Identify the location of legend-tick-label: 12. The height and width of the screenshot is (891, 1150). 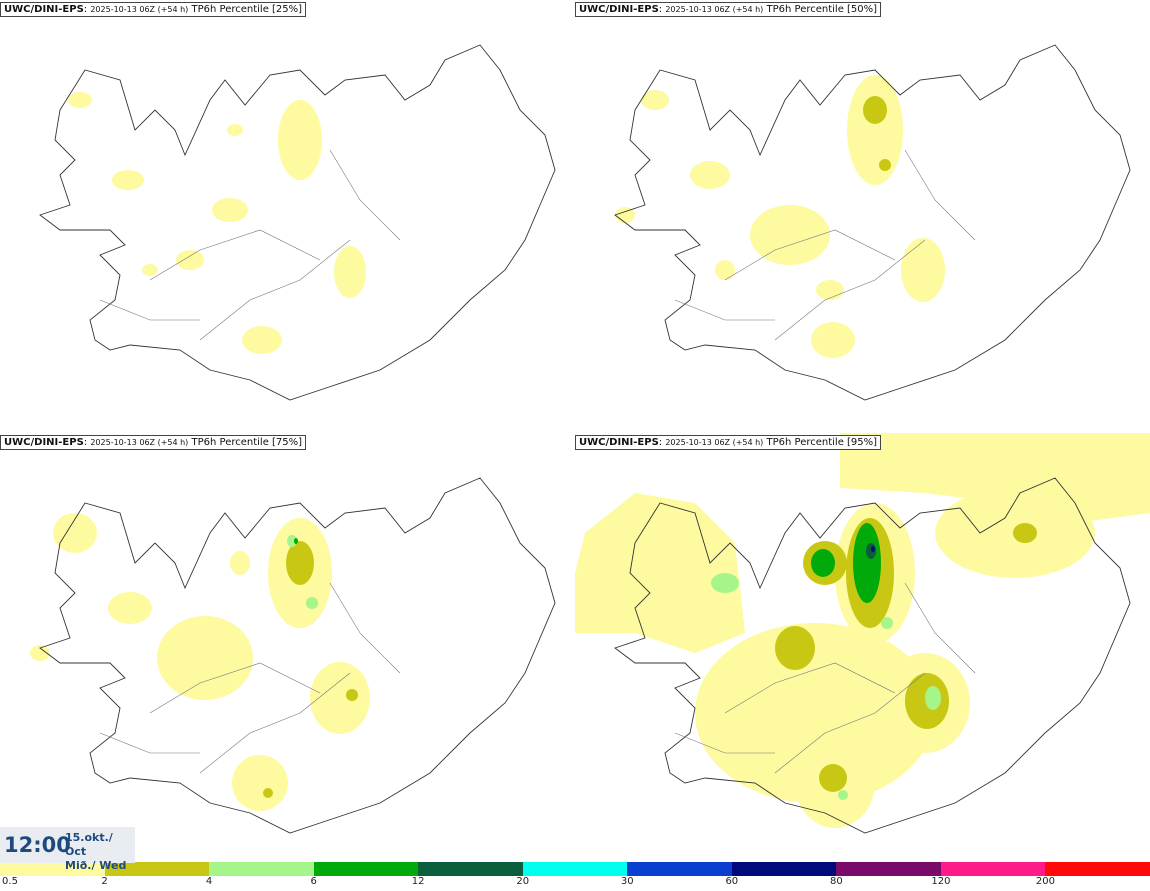
(418, 881).